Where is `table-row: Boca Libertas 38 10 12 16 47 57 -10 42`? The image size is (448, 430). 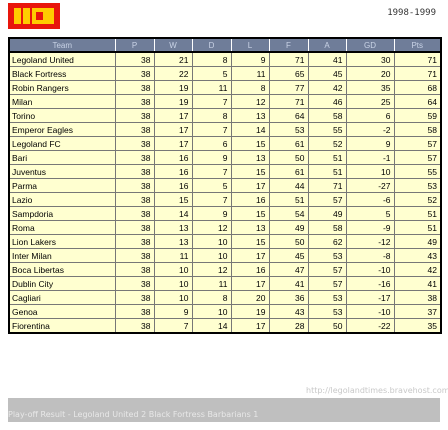
table-row: Boca Libertas 38 10 12 16 47 57 -10 42 is located at coordinates (225, 269).